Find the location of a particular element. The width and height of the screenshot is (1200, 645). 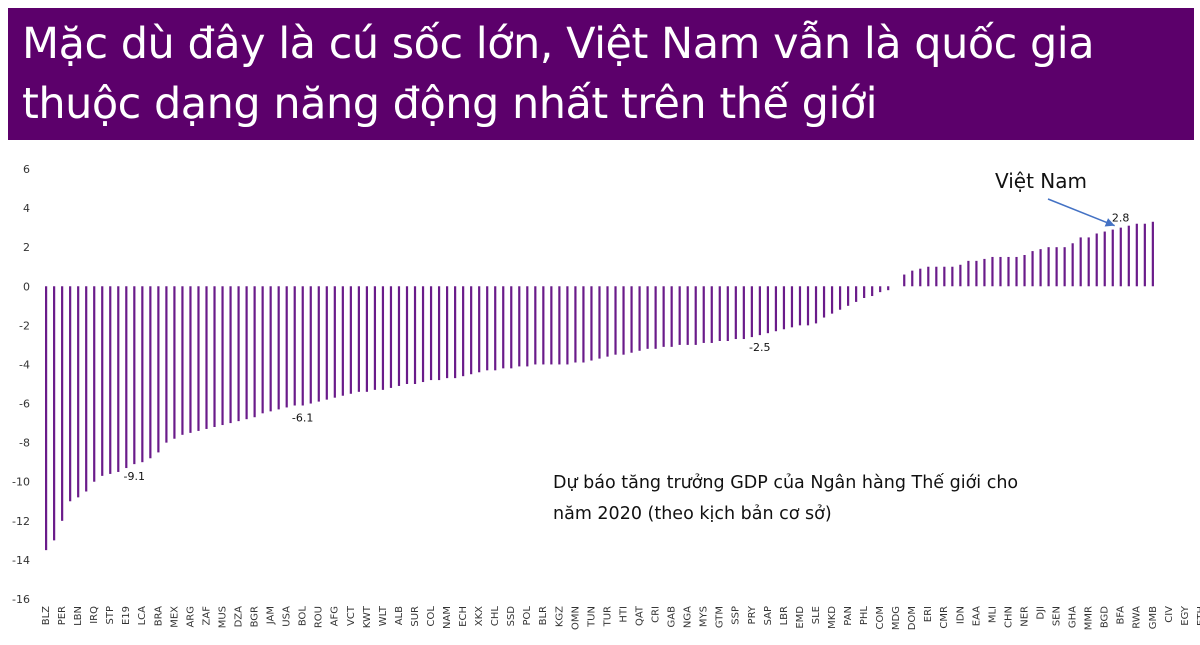

x-tick-label: KWT is located at coordinates (367, 616).